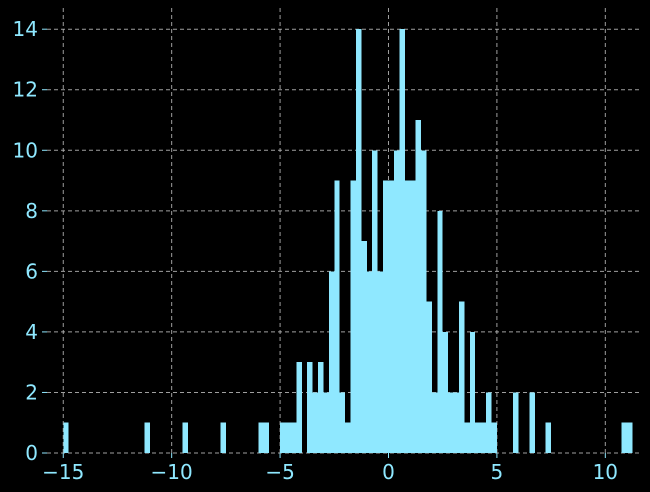  What do you see at coordinates (279, 472) in the screenshot?
I see `x-tick-label: −5` at bounding box center [279, 472].